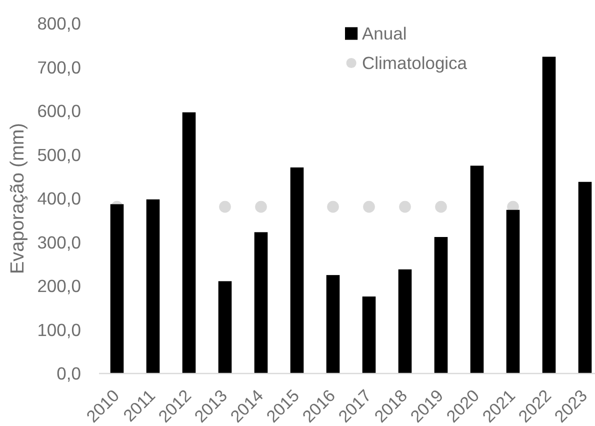 The image size is (595, 426). Describe the element at coordinates (59, 242) in the screenshot. I see `y-tick-label: 300,0` at that location.